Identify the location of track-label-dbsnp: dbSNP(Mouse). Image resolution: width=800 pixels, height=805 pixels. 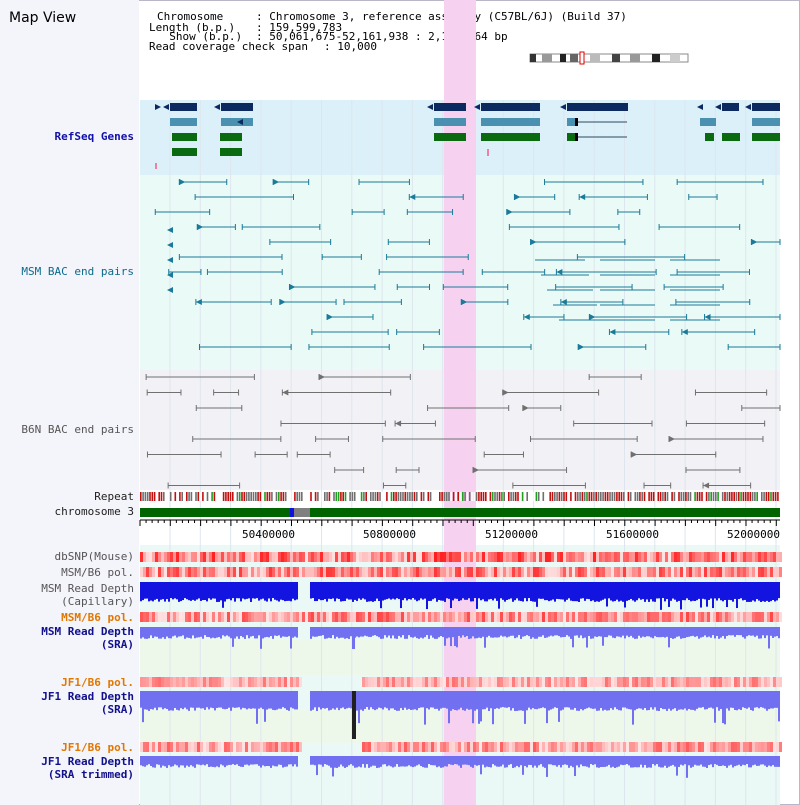
(94, 556).